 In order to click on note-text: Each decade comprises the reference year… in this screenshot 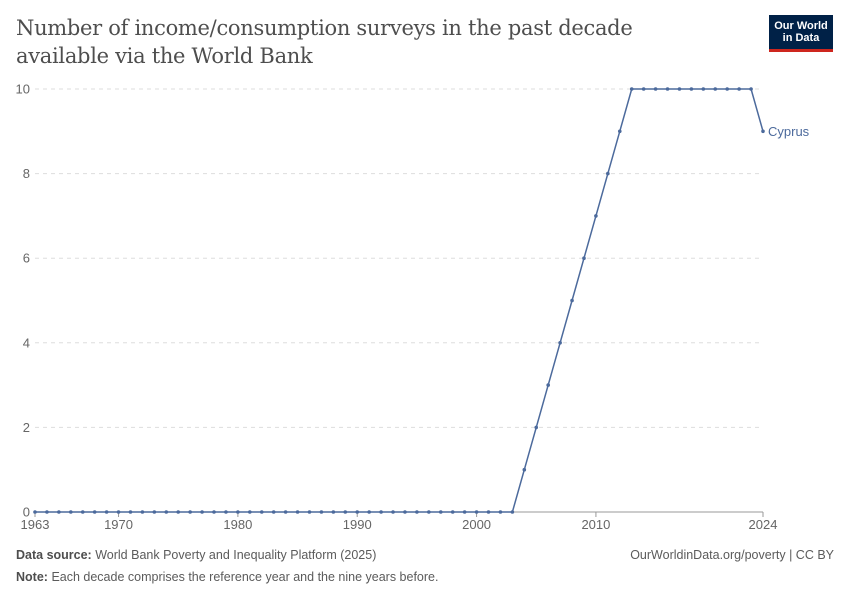, I will do `click(245, 577)`.